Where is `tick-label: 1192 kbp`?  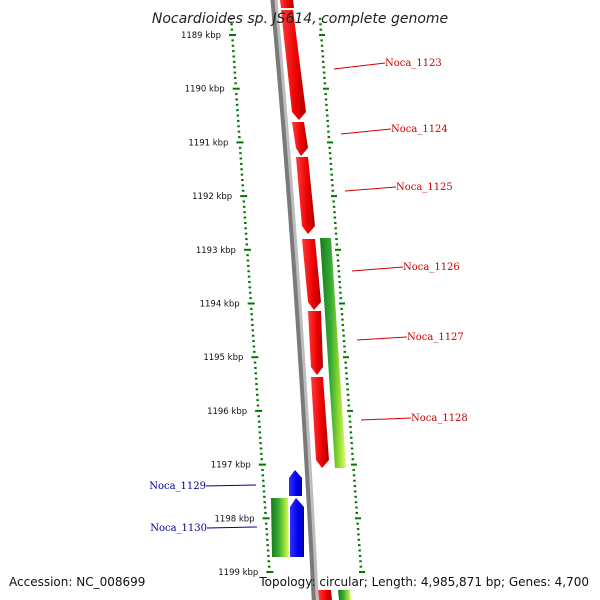
tick-label: 1192 kbp is located at coordinates (212, 197).